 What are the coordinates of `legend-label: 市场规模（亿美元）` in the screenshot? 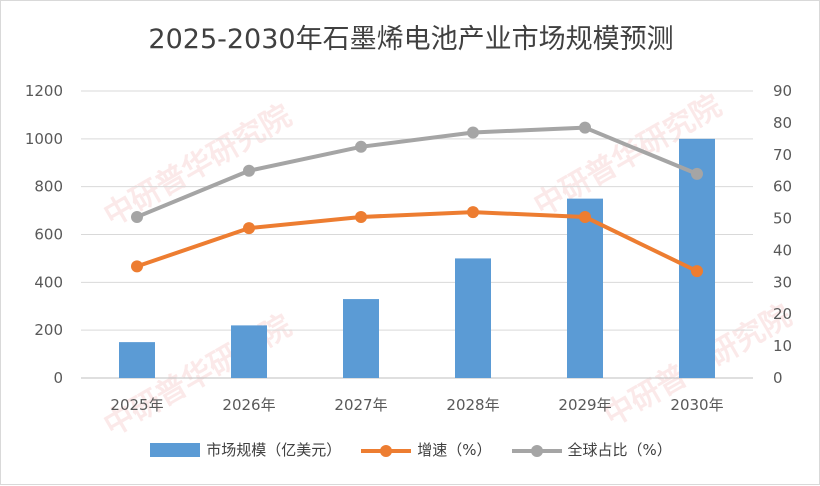 It's located at (274, 450).